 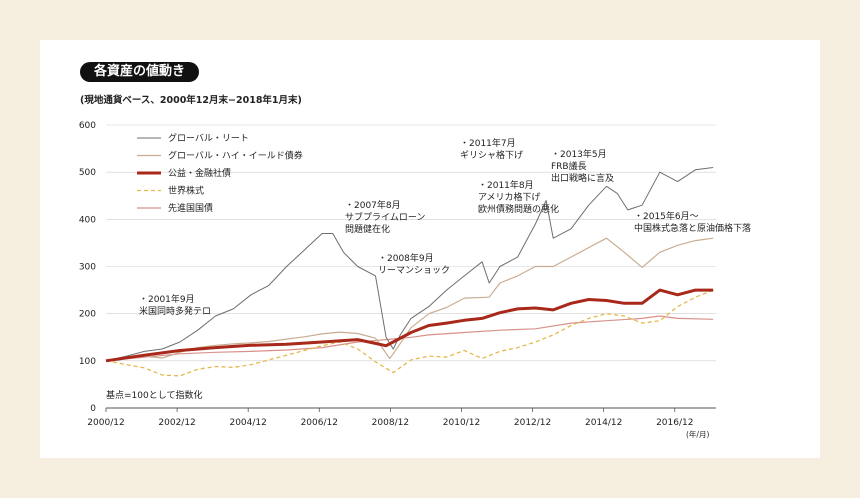 What do you see at coordinates (93, 409) in the screenshot?
I see `y-tick-label: 0` at bounding box center [93, 409].